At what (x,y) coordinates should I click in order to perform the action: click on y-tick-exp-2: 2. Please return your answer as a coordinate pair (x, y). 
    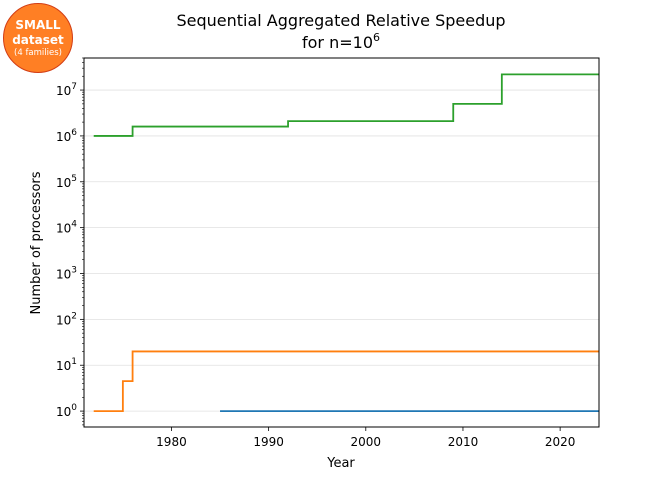
    Looking at the image, I should click on (74, 316).